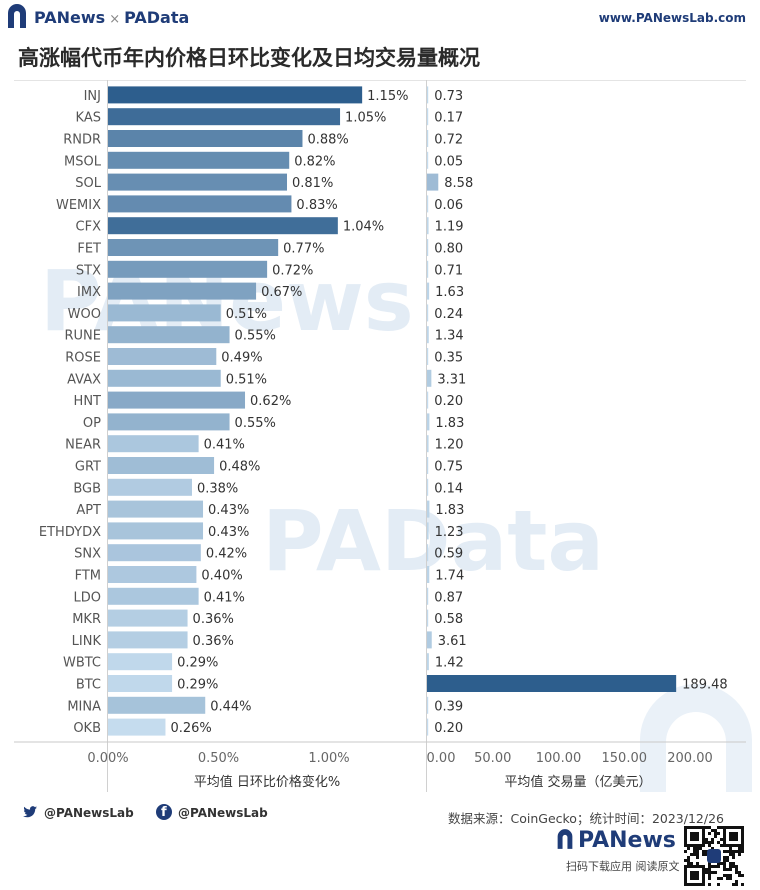  What do you see at coordinates (714, 856) in the screenshot?
I see `qr-code-icon` at bounding box center [714, 856].